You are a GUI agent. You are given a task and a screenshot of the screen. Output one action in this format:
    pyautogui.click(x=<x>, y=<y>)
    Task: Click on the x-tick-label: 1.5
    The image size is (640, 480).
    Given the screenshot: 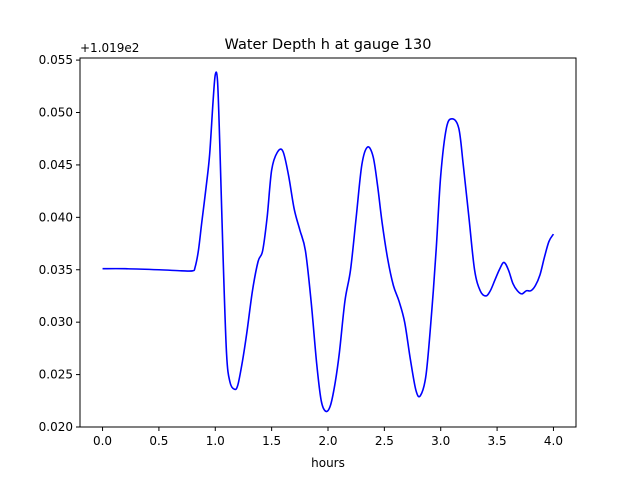 What is the action you would take?
    pyautogui.click(x=271, y=441)
    